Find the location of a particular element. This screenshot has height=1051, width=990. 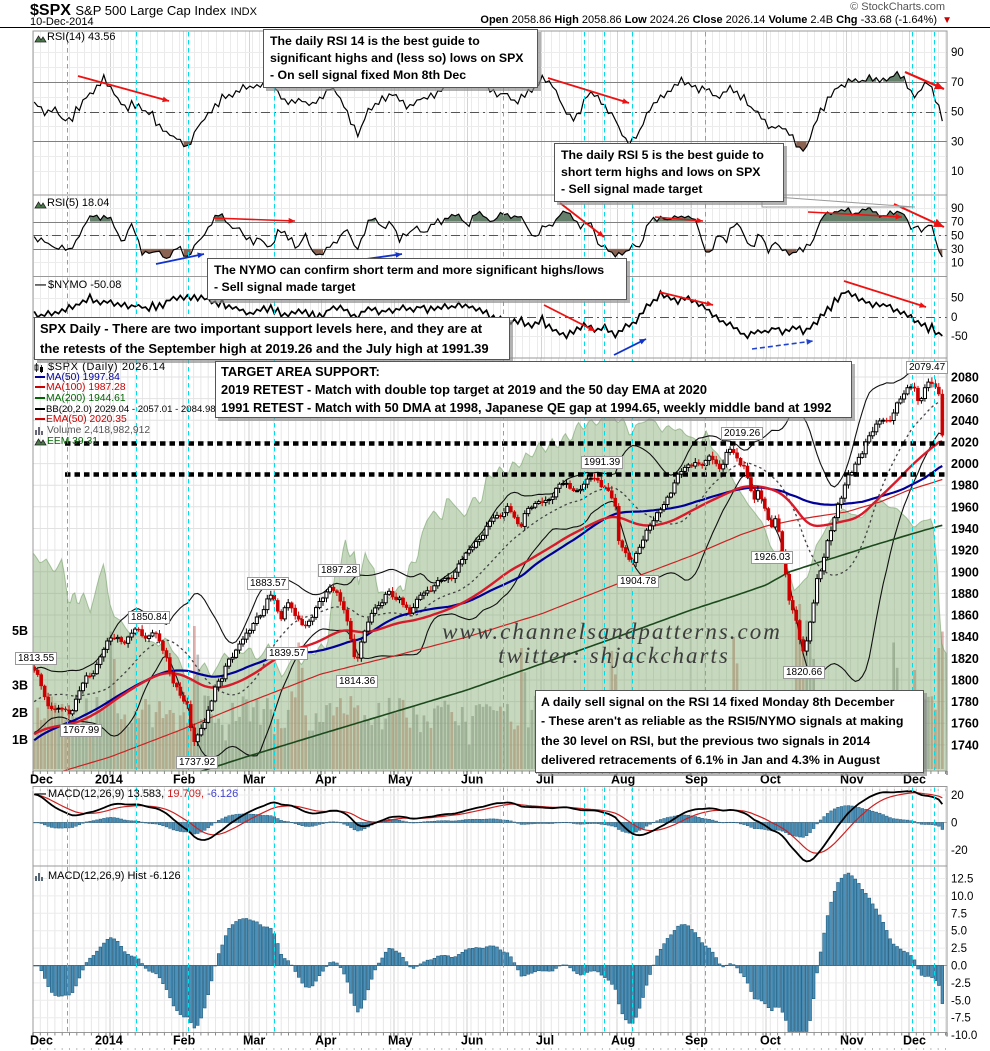

svg-text: 2B is located at coordinates (20, 713).